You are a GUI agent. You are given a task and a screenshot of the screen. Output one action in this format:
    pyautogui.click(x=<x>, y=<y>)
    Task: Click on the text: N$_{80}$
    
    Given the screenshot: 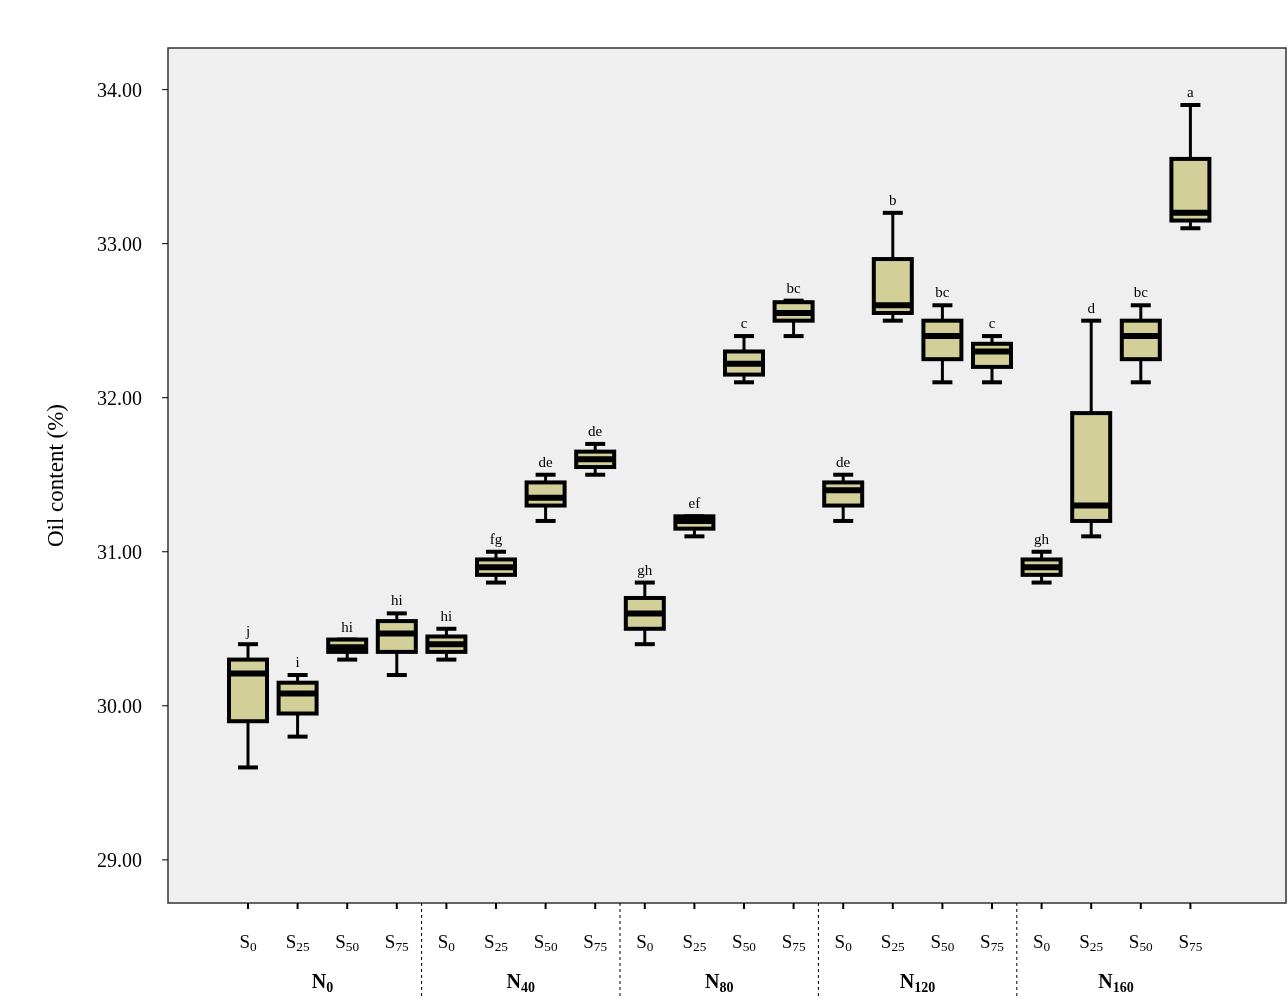 What is the action you would take?
    pyautogui.click(x=719, y=982)
    